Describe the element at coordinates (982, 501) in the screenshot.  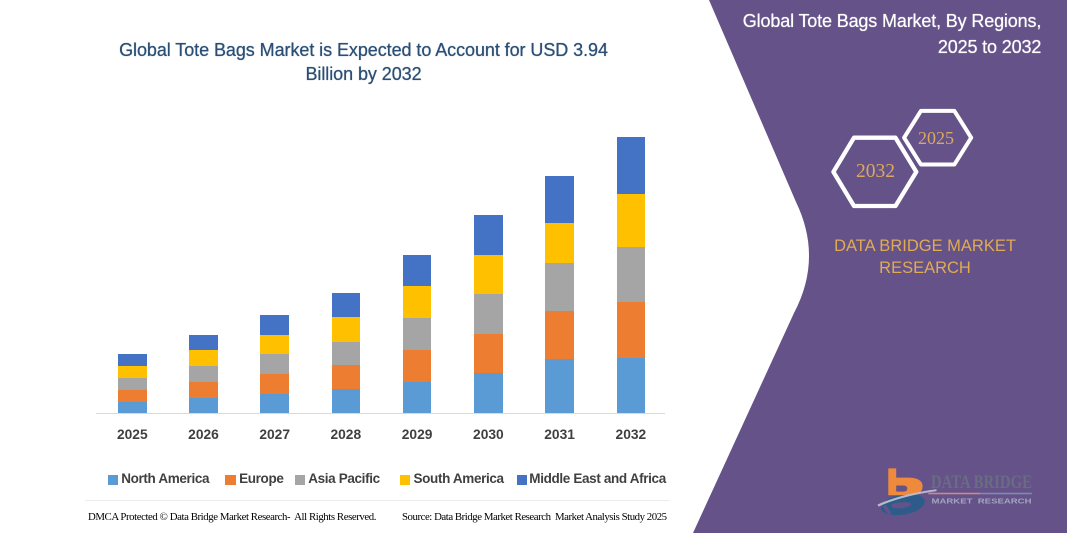
I see `svg-text: MARKET RESEARCH` at that location.